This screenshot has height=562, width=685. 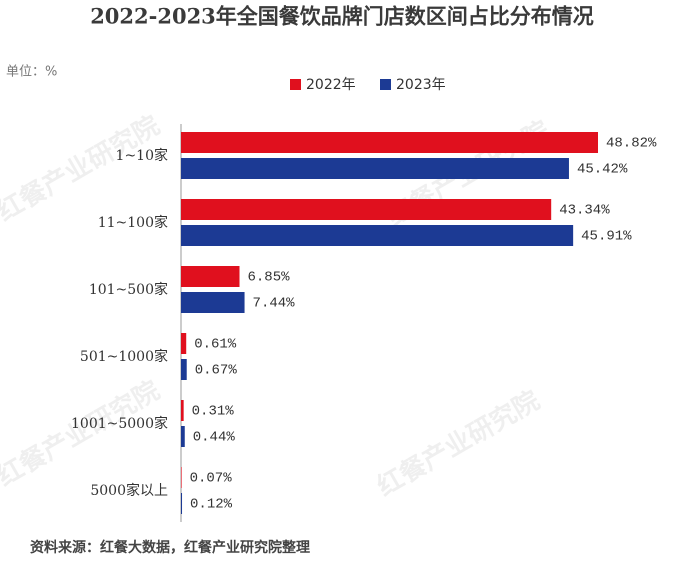 I want to click on value-label: 43.34%, so click(x=584, y=211).